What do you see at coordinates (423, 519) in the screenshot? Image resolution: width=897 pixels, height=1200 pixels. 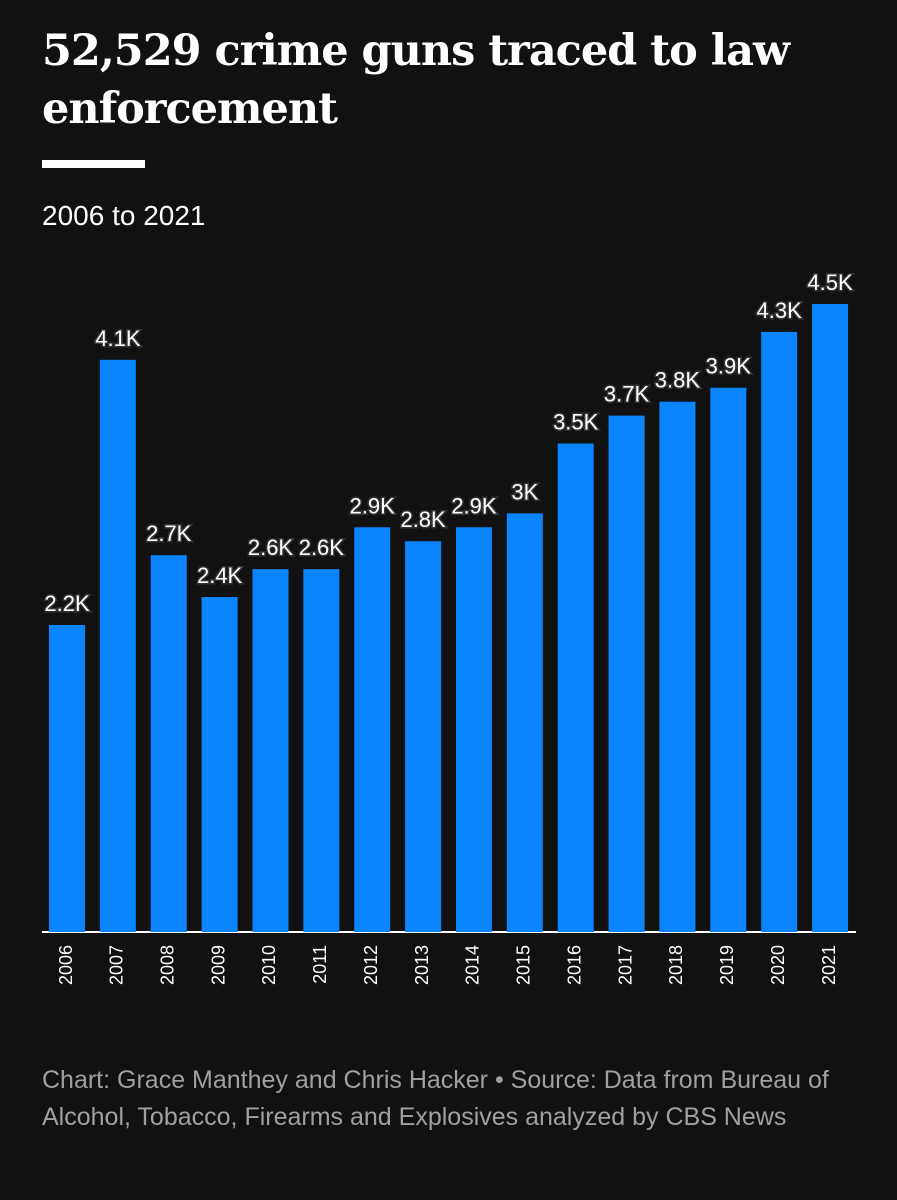 I see `value-label: 2.8K` at bounding box center [423, 519].